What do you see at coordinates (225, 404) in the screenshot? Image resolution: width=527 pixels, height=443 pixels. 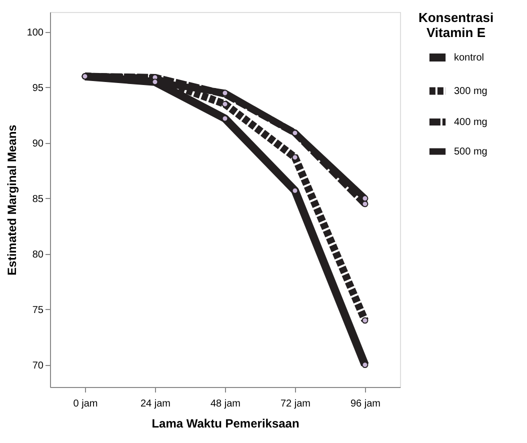 I see `x-tick-label: 48 jam` at bounding box center [225, 404].